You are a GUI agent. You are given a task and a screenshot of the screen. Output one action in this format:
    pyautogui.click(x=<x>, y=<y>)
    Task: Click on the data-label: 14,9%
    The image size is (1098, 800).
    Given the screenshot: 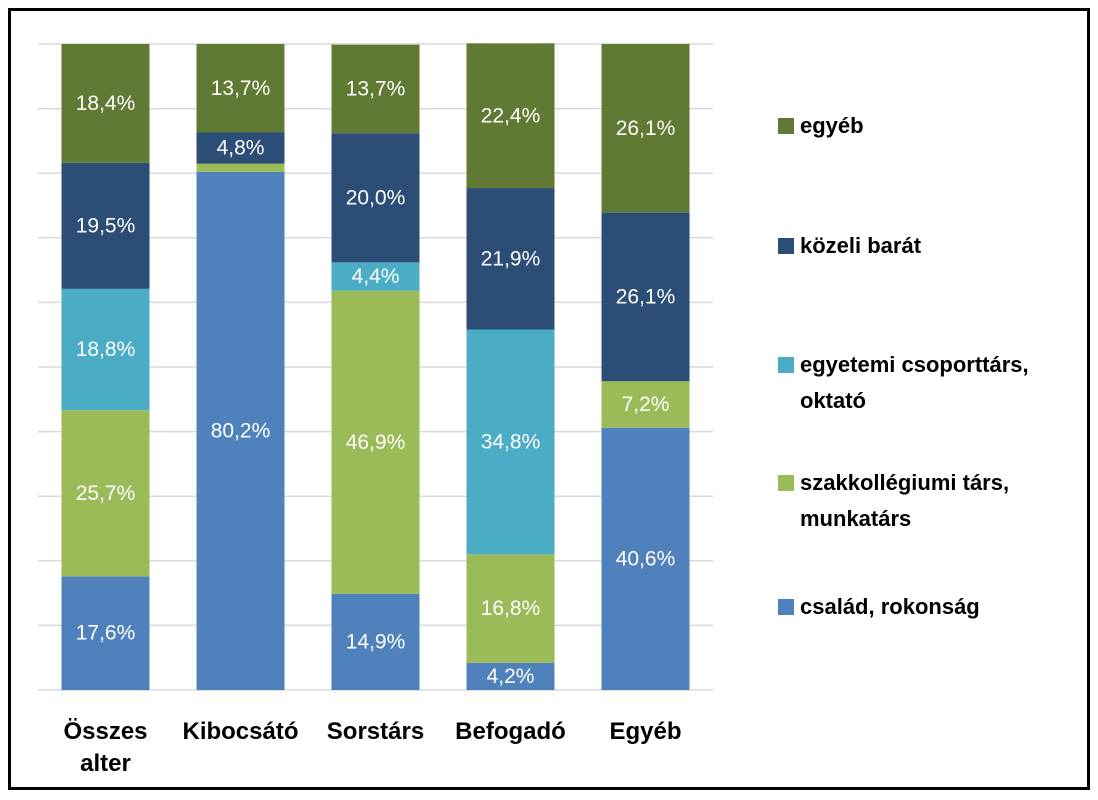 What is the action you would take?
    pyautogui.click(x=376, y=641)
    